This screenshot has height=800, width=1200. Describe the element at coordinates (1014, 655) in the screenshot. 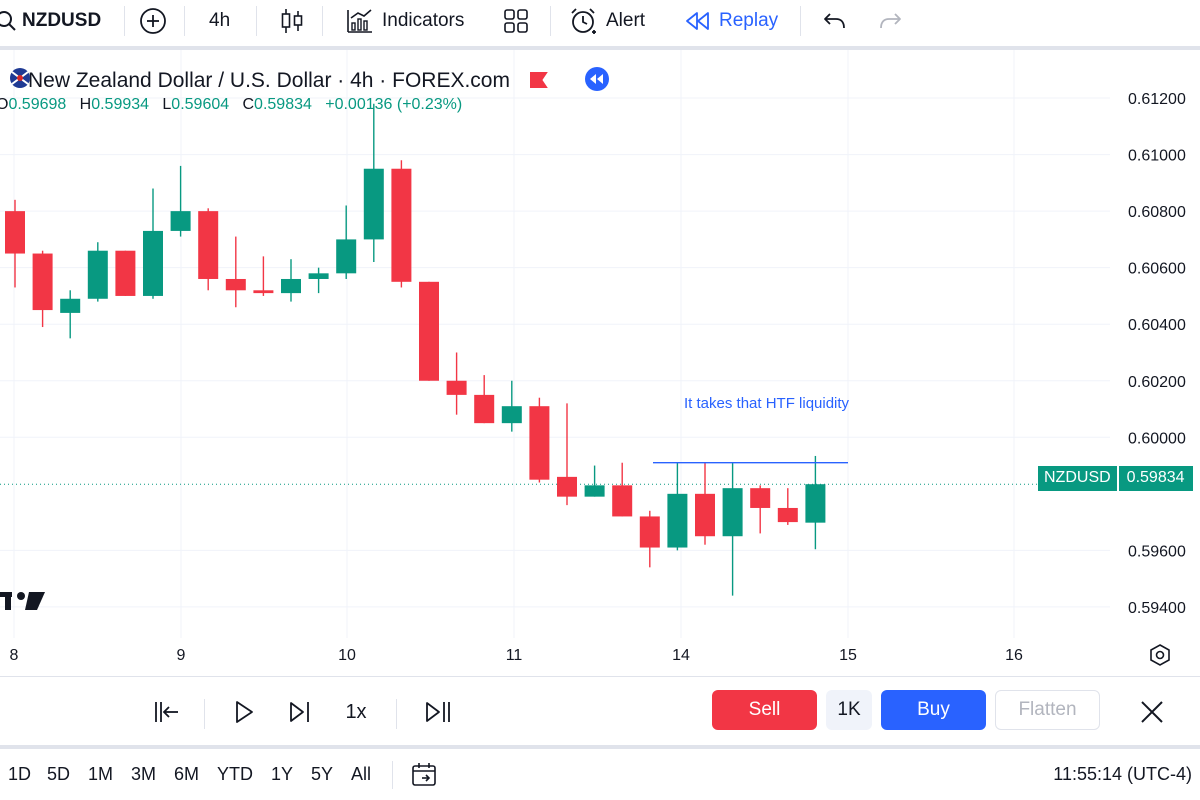

I see `x-axis-tick-label: 16` at that location.